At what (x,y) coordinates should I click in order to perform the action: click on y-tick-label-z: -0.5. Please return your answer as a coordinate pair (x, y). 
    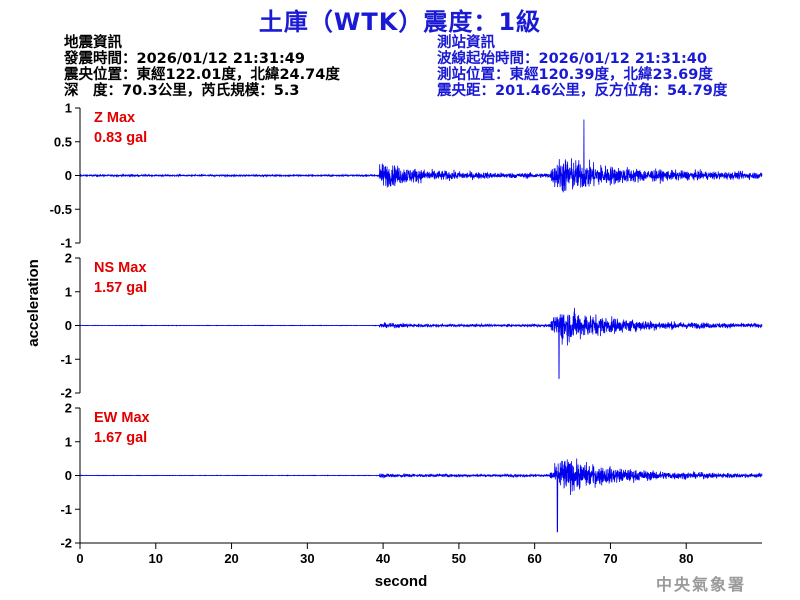
    Looking at the image, I should click on (61, 209).